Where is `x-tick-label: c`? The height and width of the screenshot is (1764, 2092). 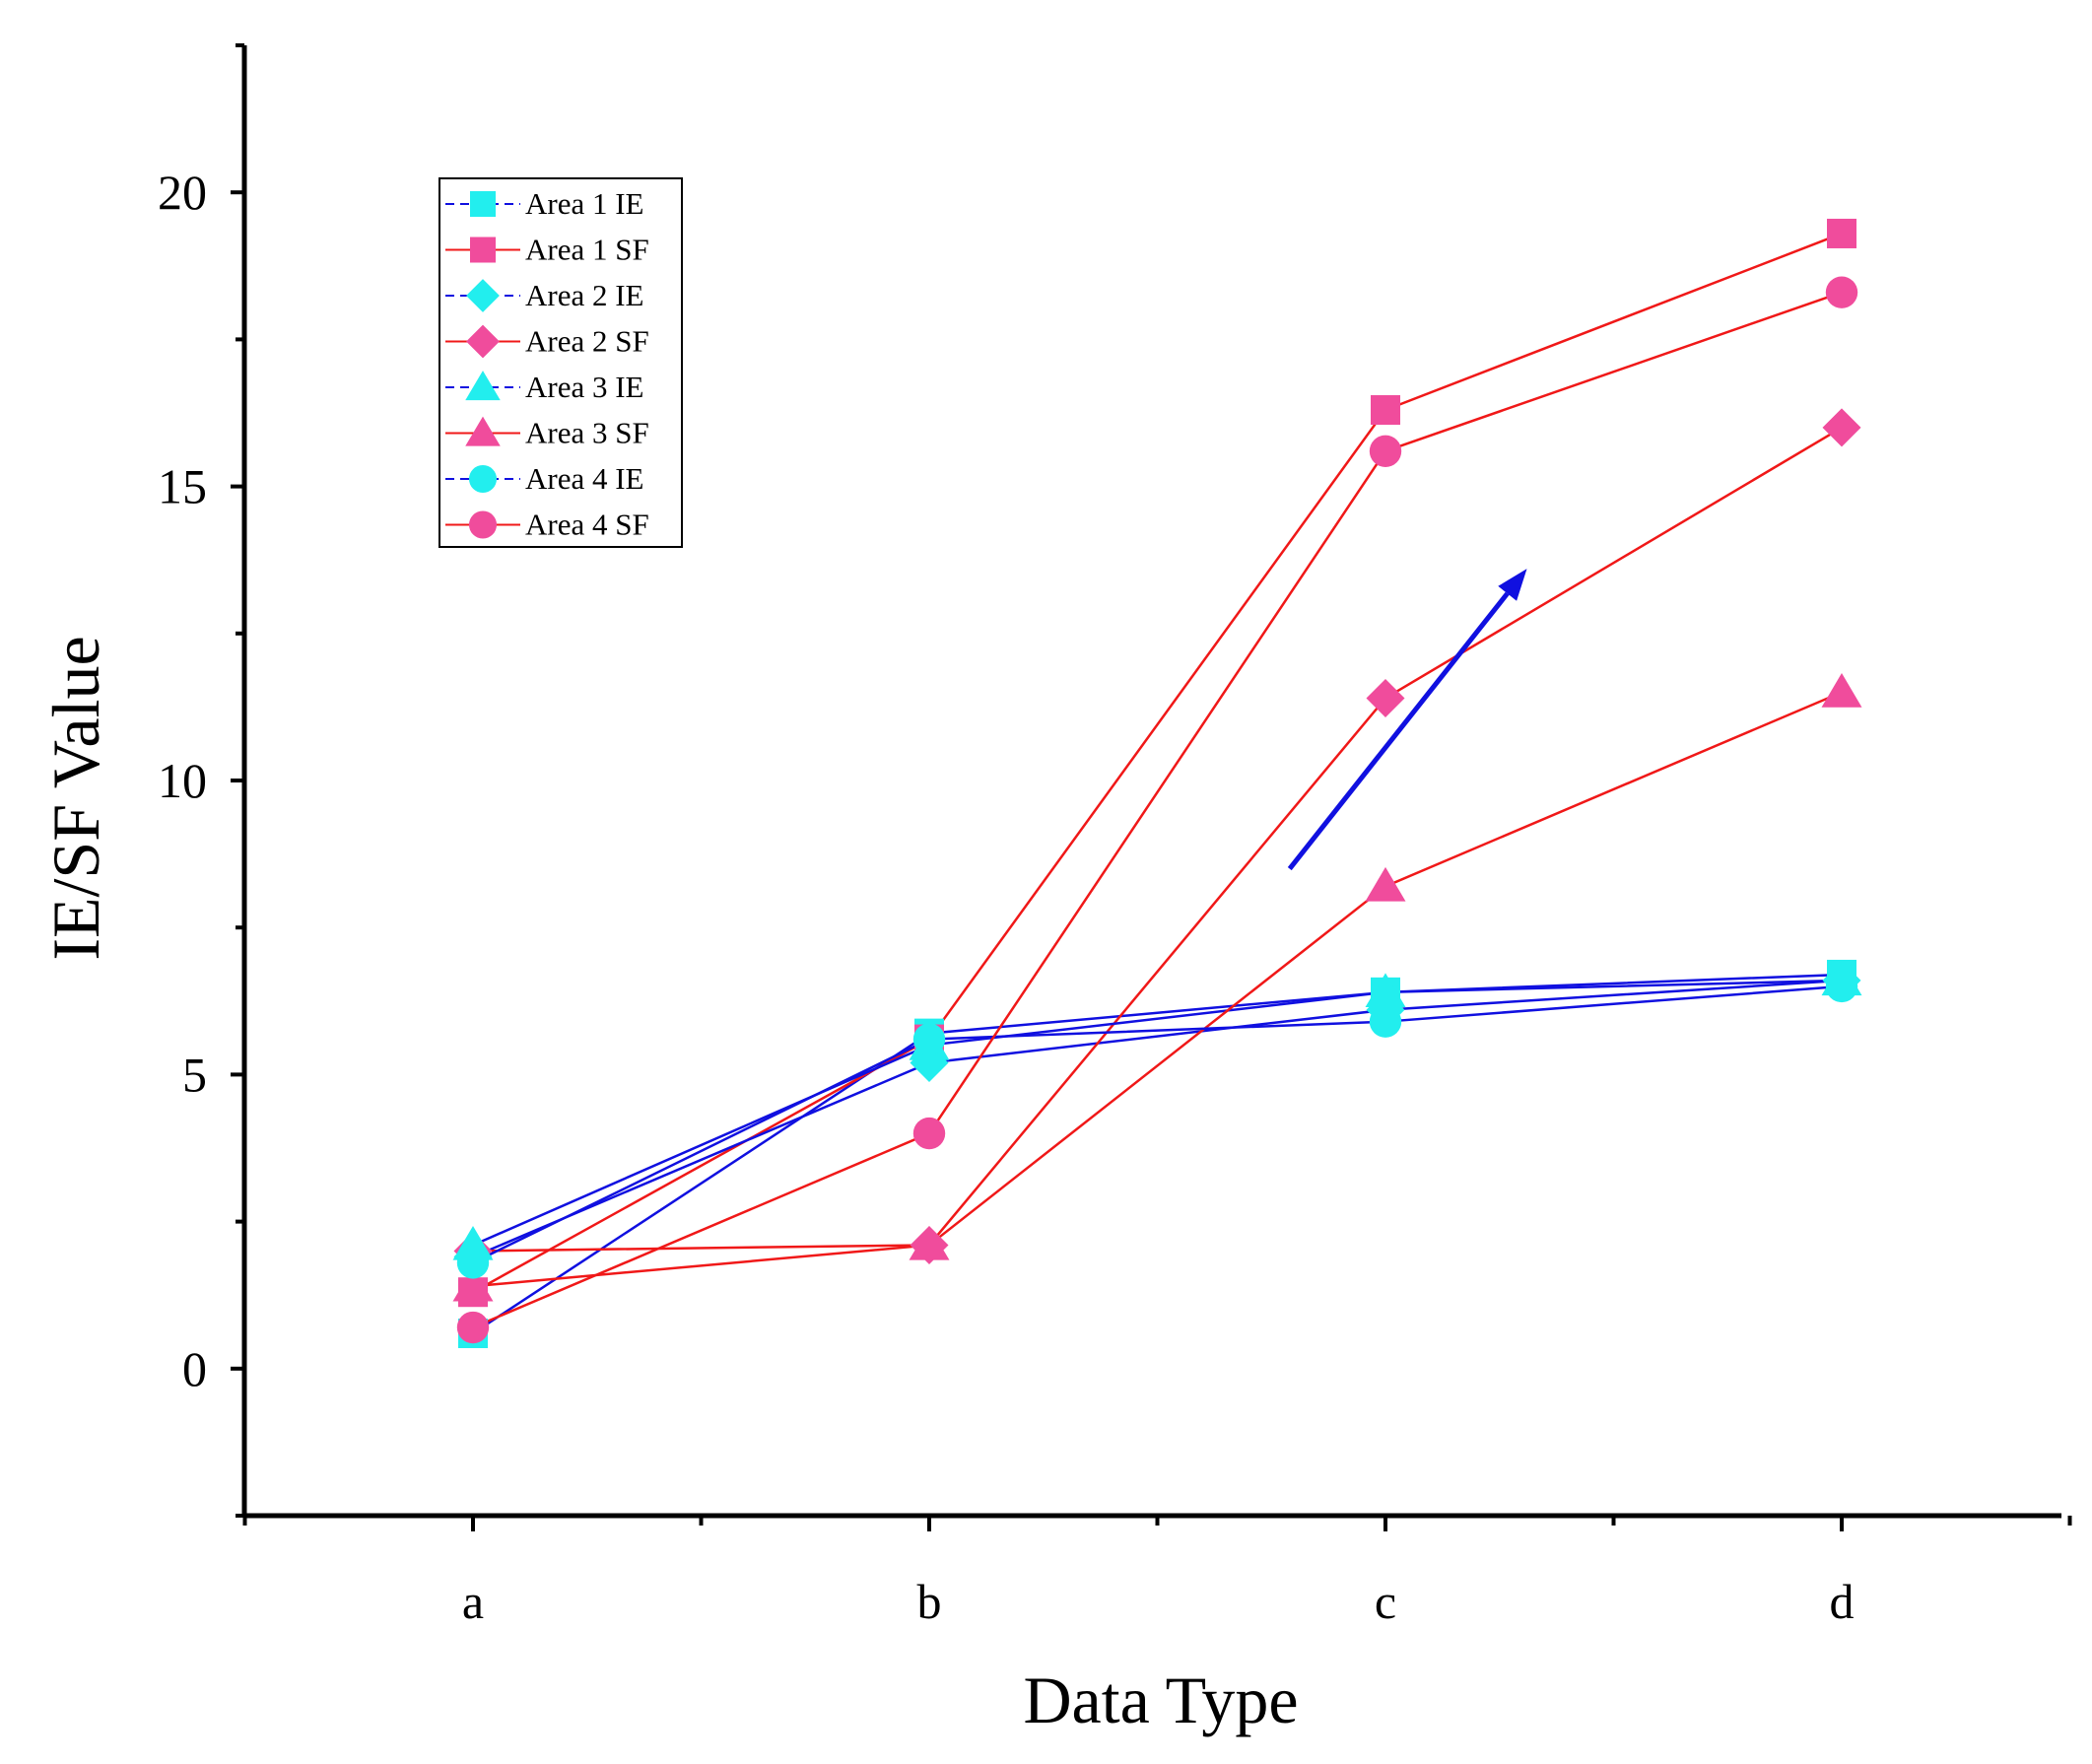
x-tick-label: c is located at coordinates (1386, 1601).